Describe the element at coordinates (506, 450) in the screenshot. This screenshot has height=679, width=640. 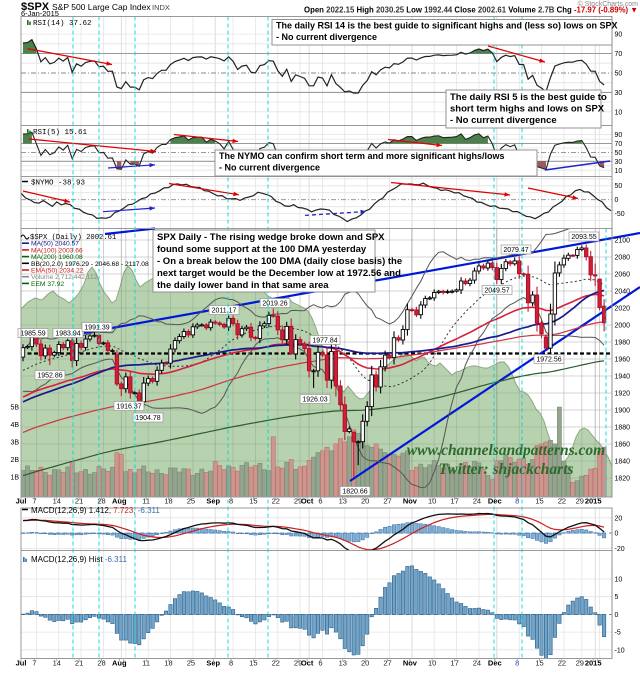
I see `svg-text: www.channelsandpatterns.com` at that location.